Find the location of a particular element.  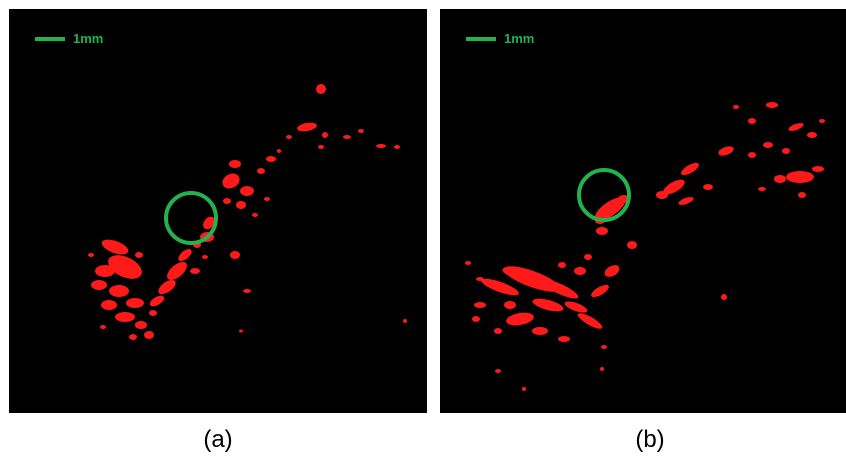

highlight-circle-b is located at coordinates (604, 195).